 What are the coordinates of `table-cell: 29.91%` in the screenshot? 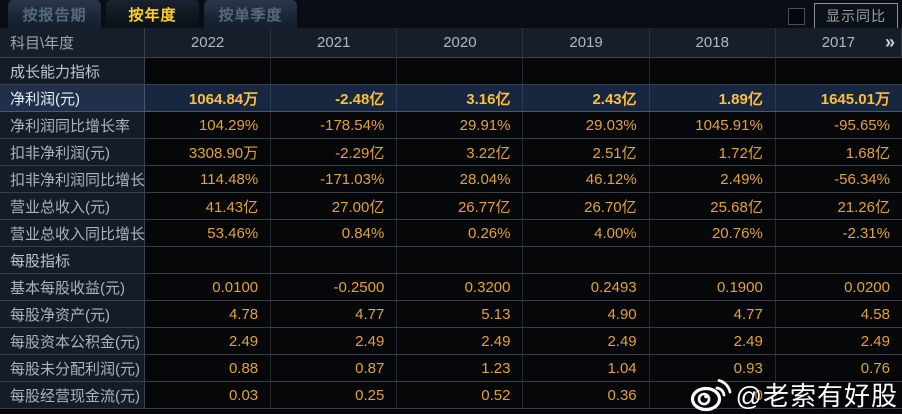 It's located at (460, 125).